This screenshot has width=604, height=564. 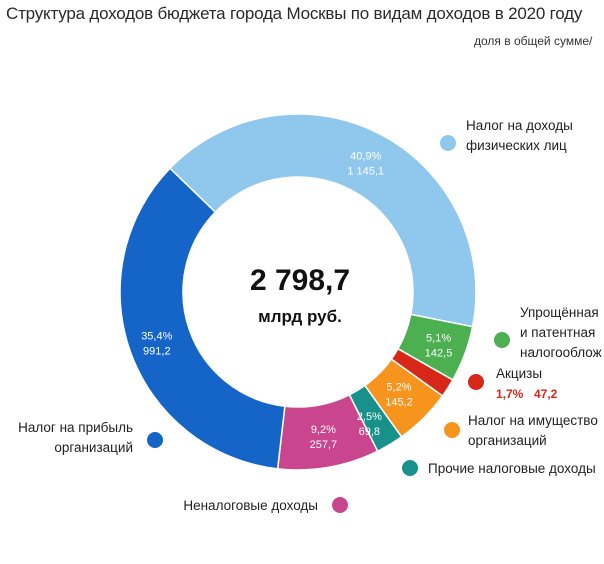 What do you see at coordinates (439, 353) in the screenshot?
I see `slice-value-label: 142,5` at bounding box center [439, 353].